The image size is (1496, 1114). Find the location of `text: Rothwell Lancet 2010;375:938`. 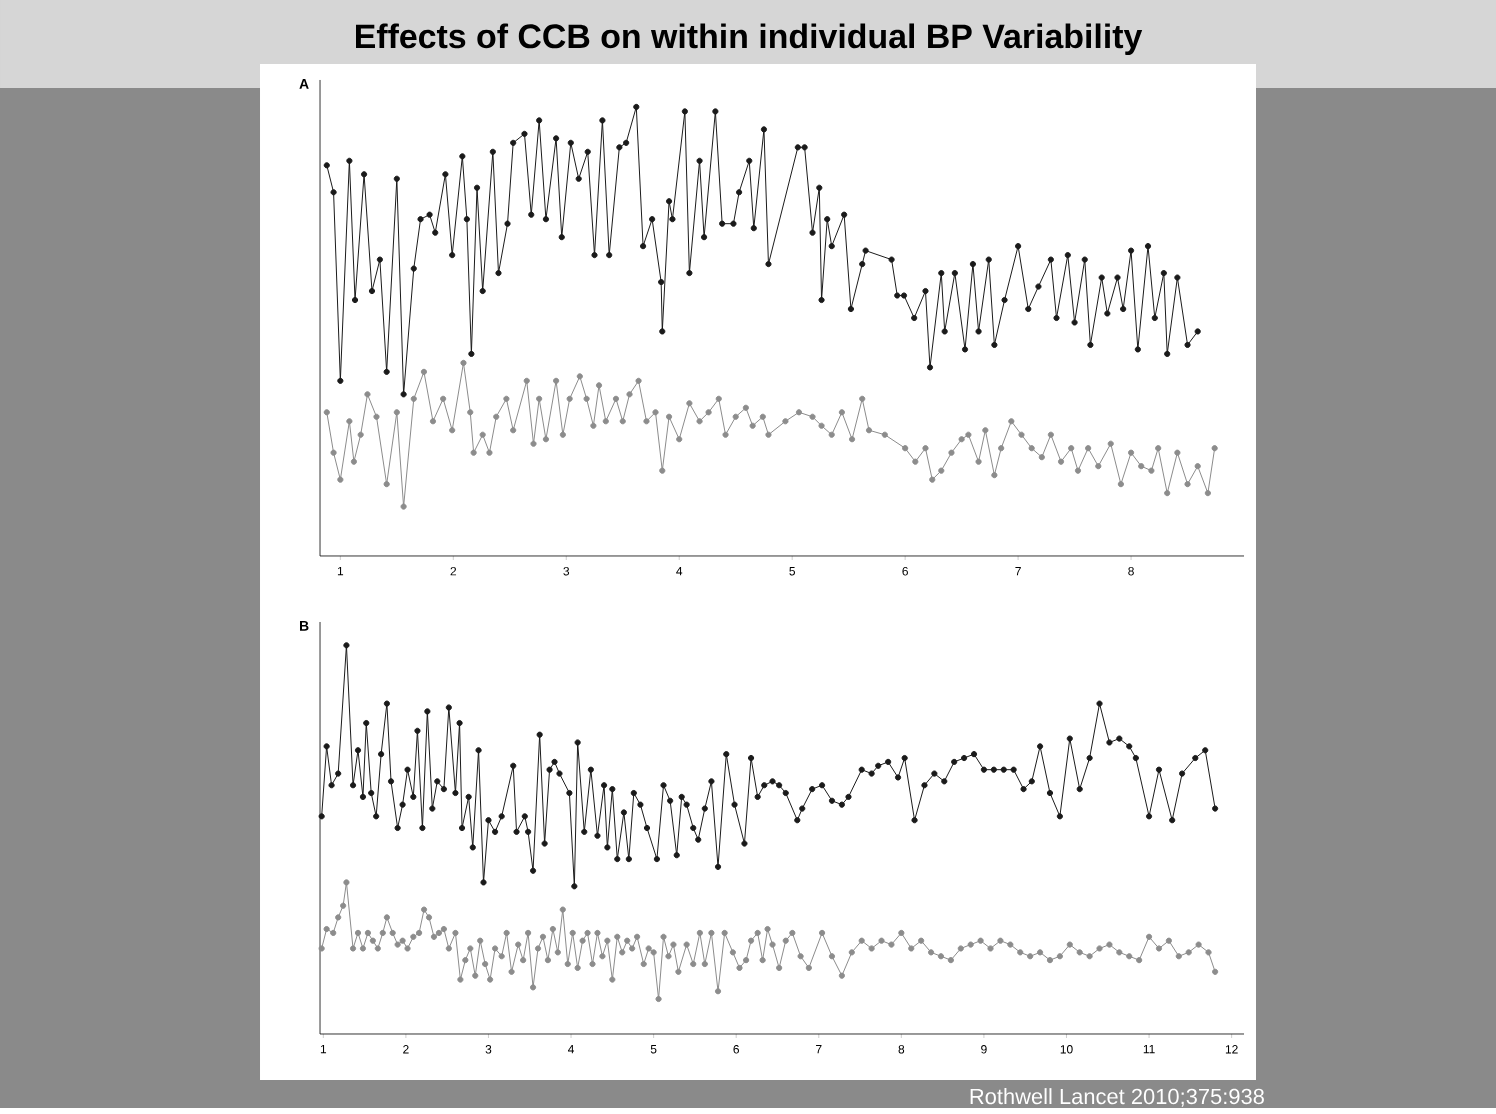

text: Rothwell Lancet 2010;375:938 is located at coordinates (1117, 1098).